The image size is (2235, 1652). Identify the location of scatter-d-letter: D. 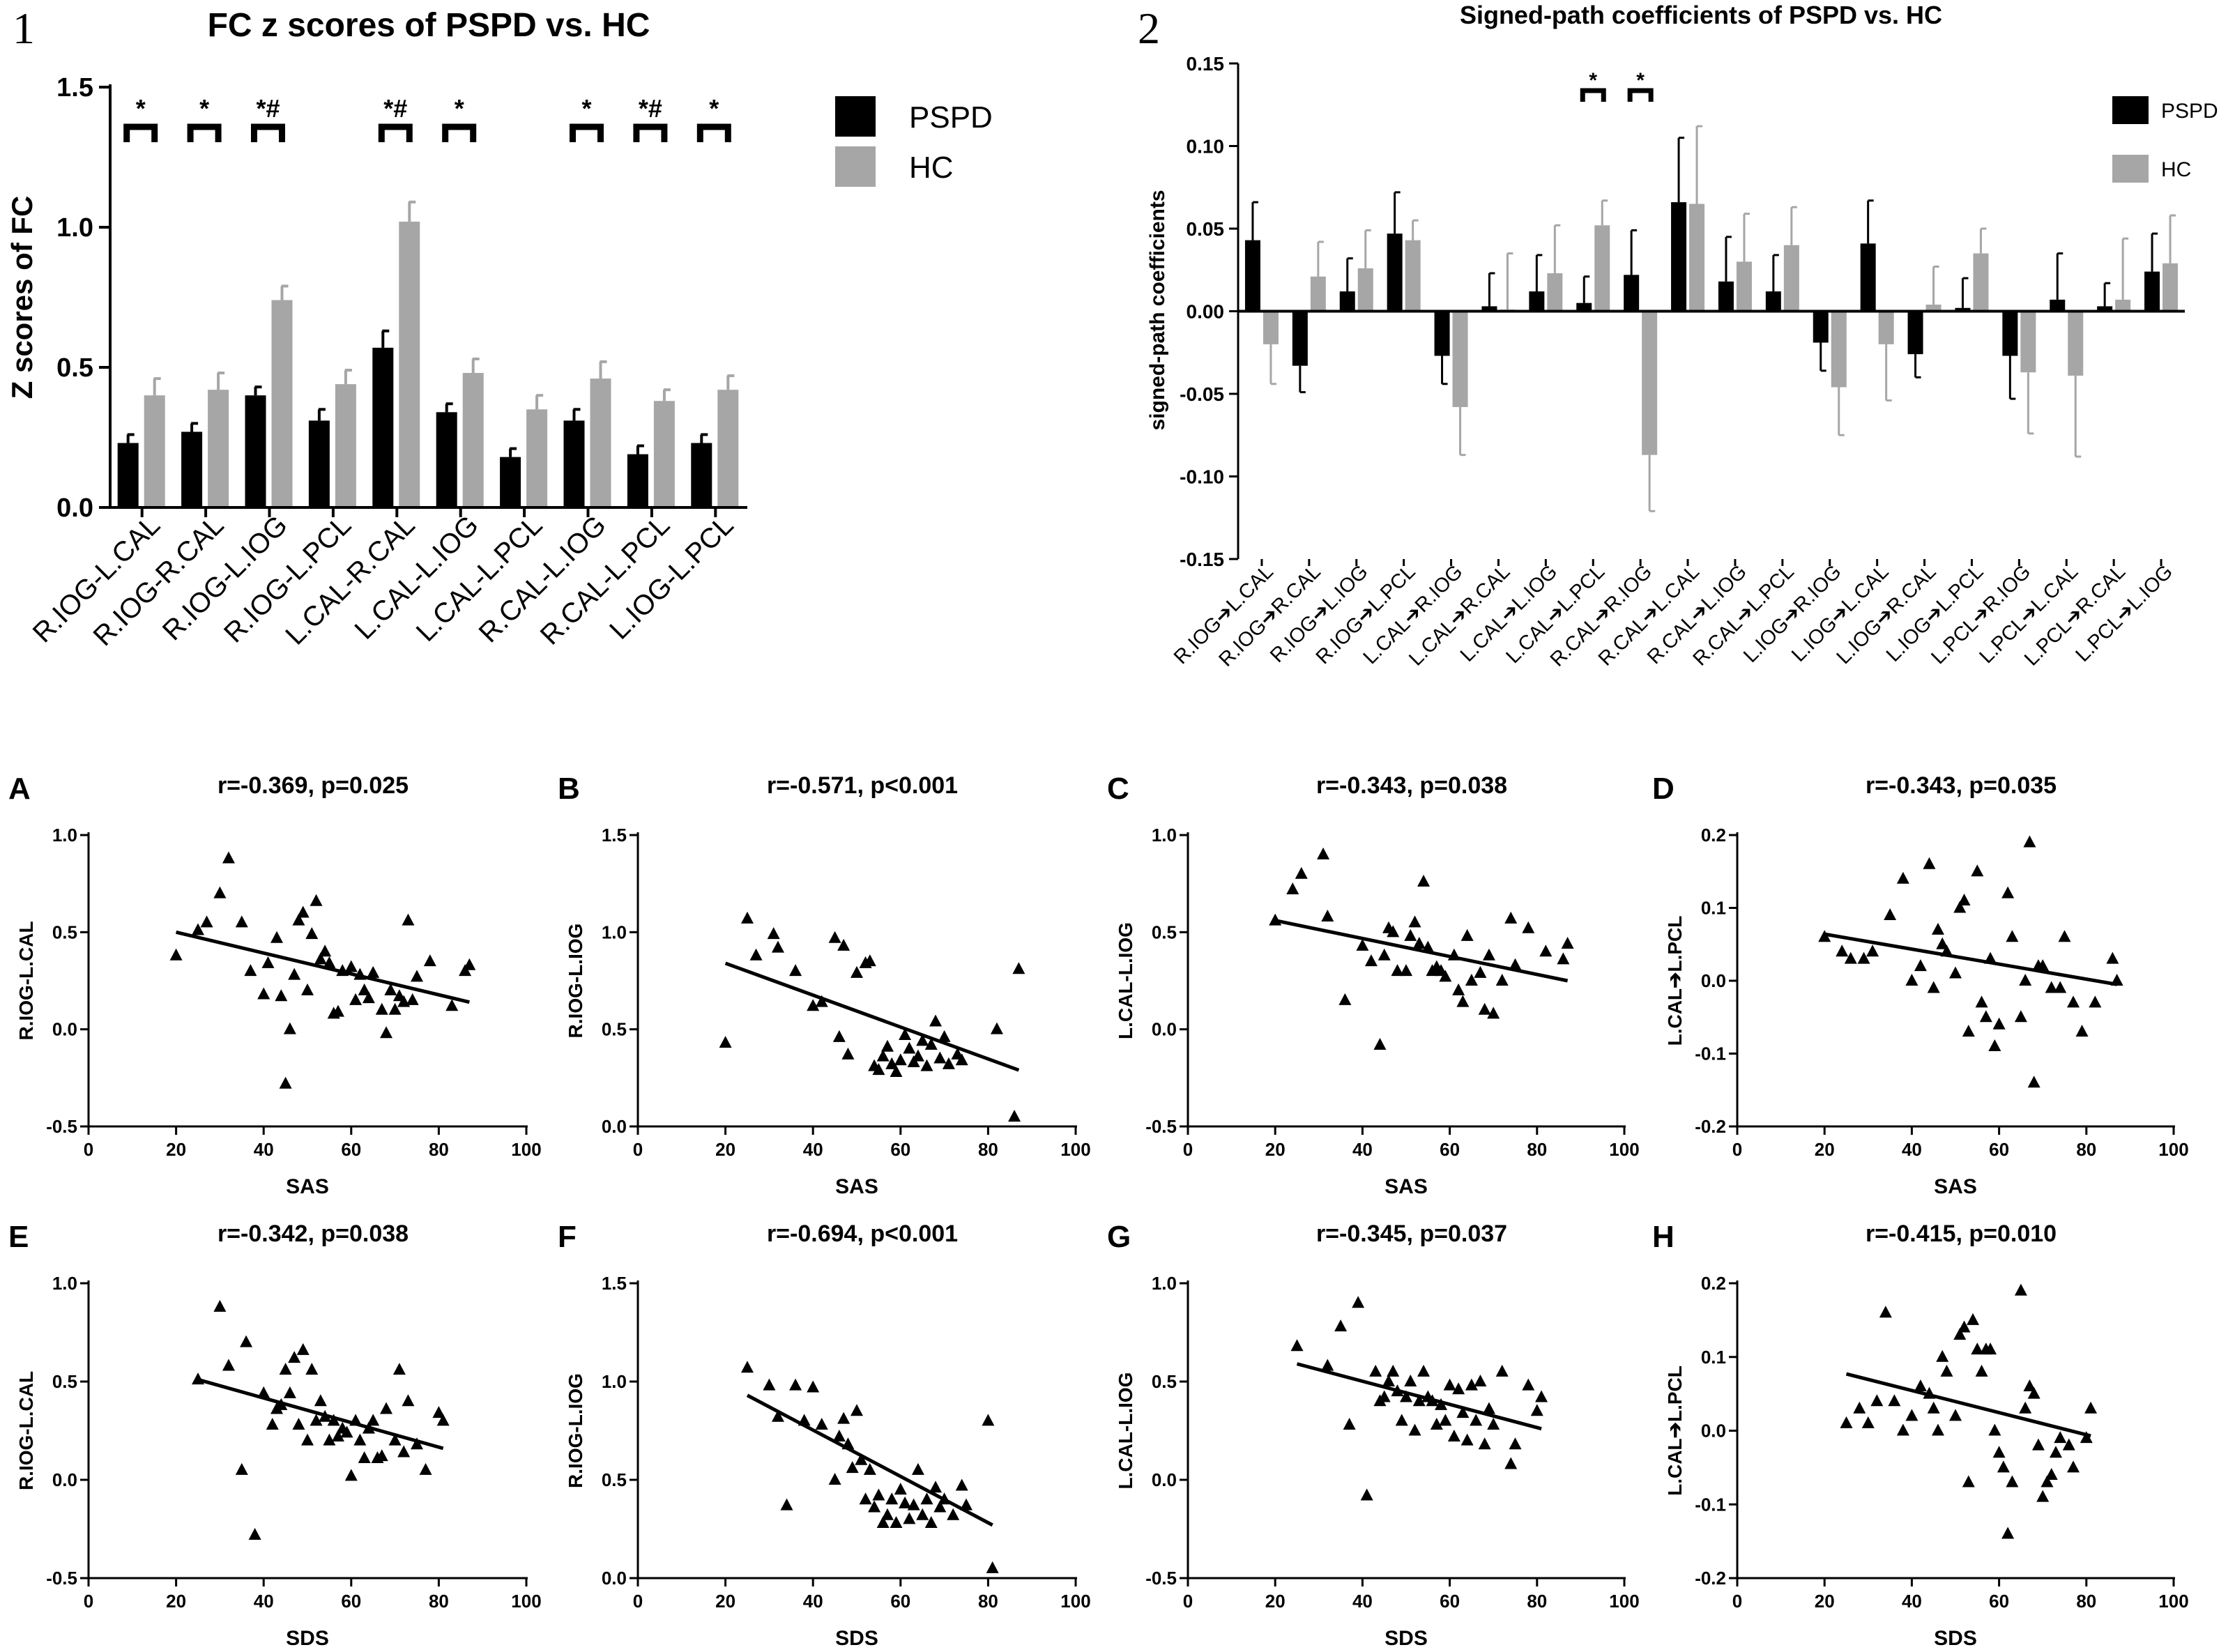
(1663, 789).